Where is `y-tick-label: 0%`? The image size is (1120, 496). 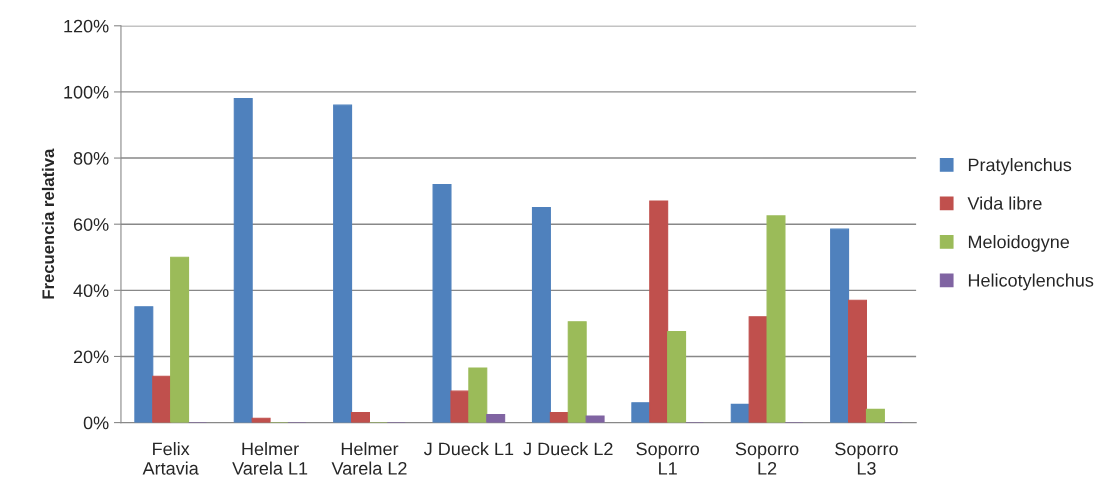 y-tick-label: 0% is located at coordinates (96, 423).